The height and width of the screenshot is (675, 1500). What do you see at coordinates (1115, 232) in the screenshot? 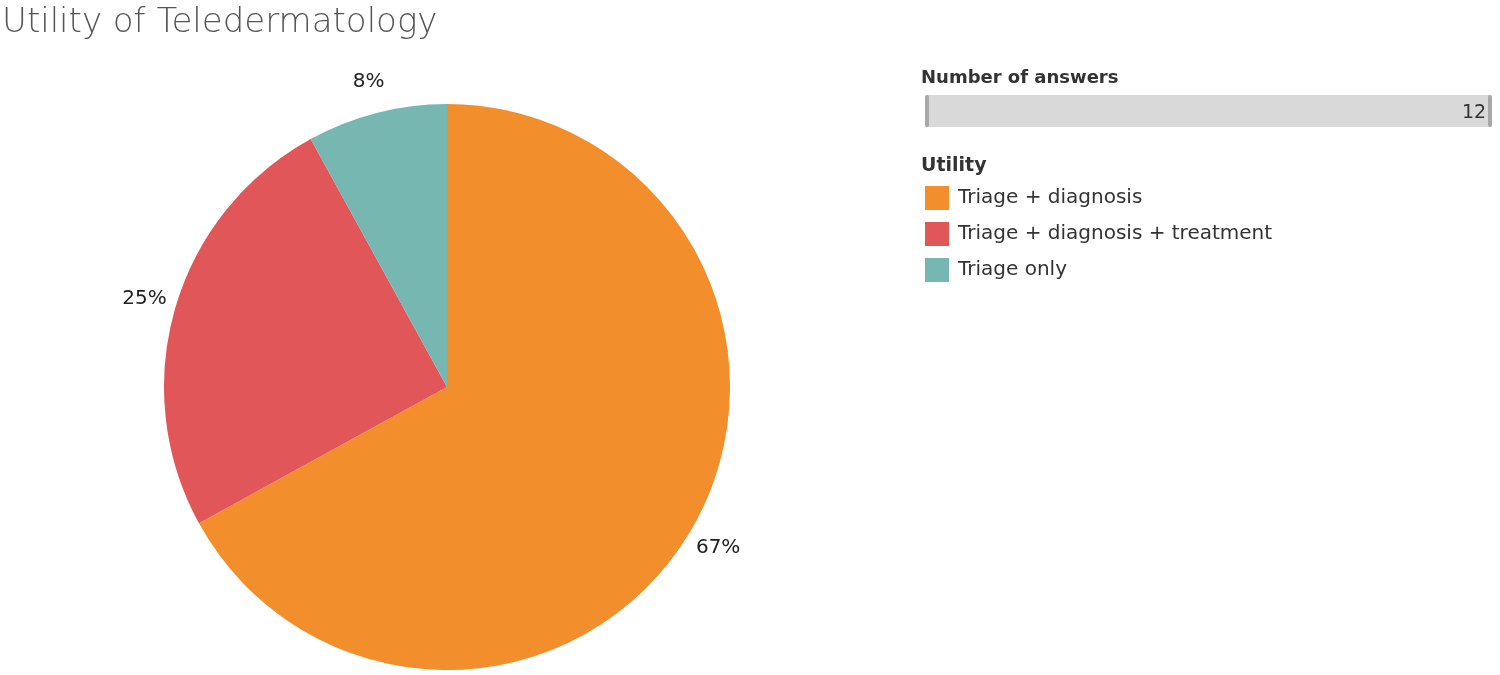
I see `legend-label: Triage + diagnosis + treatment` at bounding box center [1115, 232].